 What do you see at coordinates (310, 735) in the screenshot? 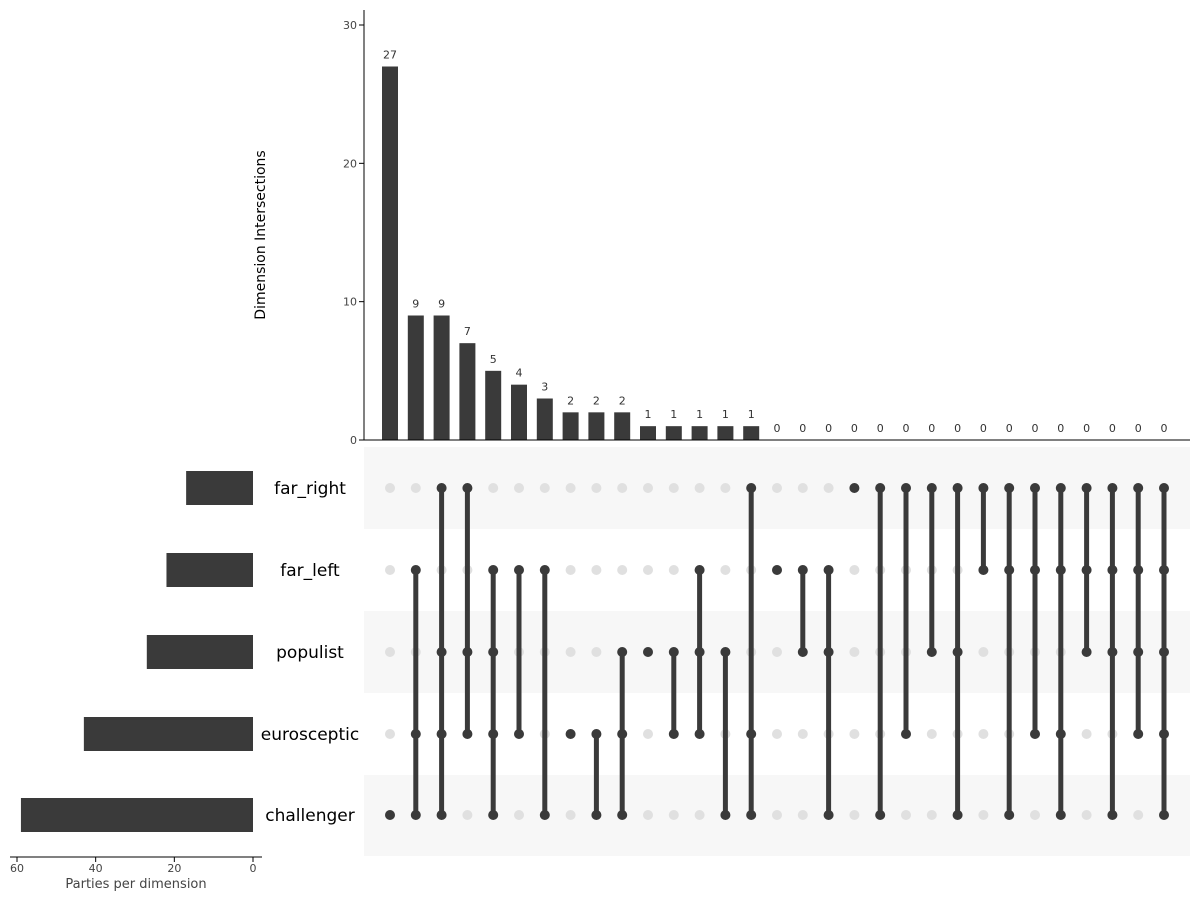
I see `set-label: eurosceptic` at bounding box center [310, 735].